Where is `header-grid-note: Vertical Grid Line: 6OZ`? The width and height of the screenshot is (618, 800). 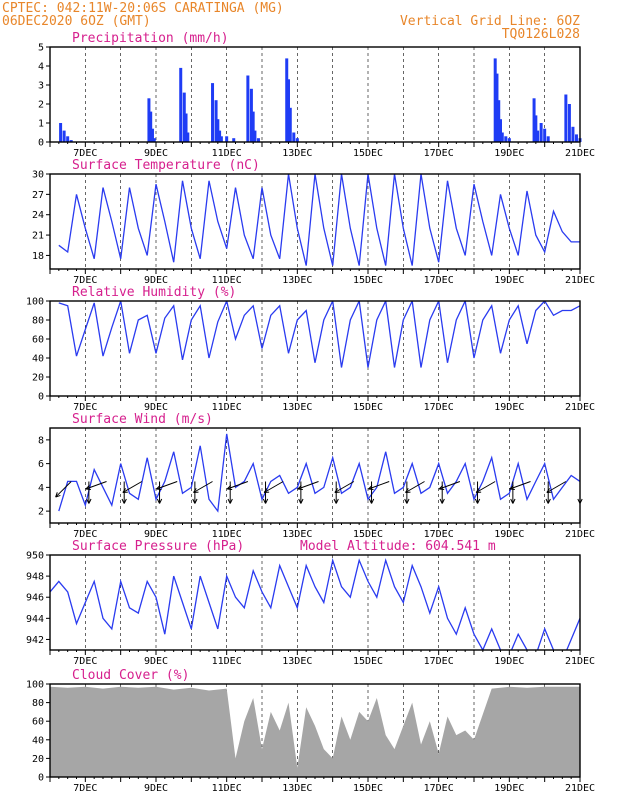 header-grid-note: Vertical Grid Line: 6OZ is located at coordinates (490, 21).